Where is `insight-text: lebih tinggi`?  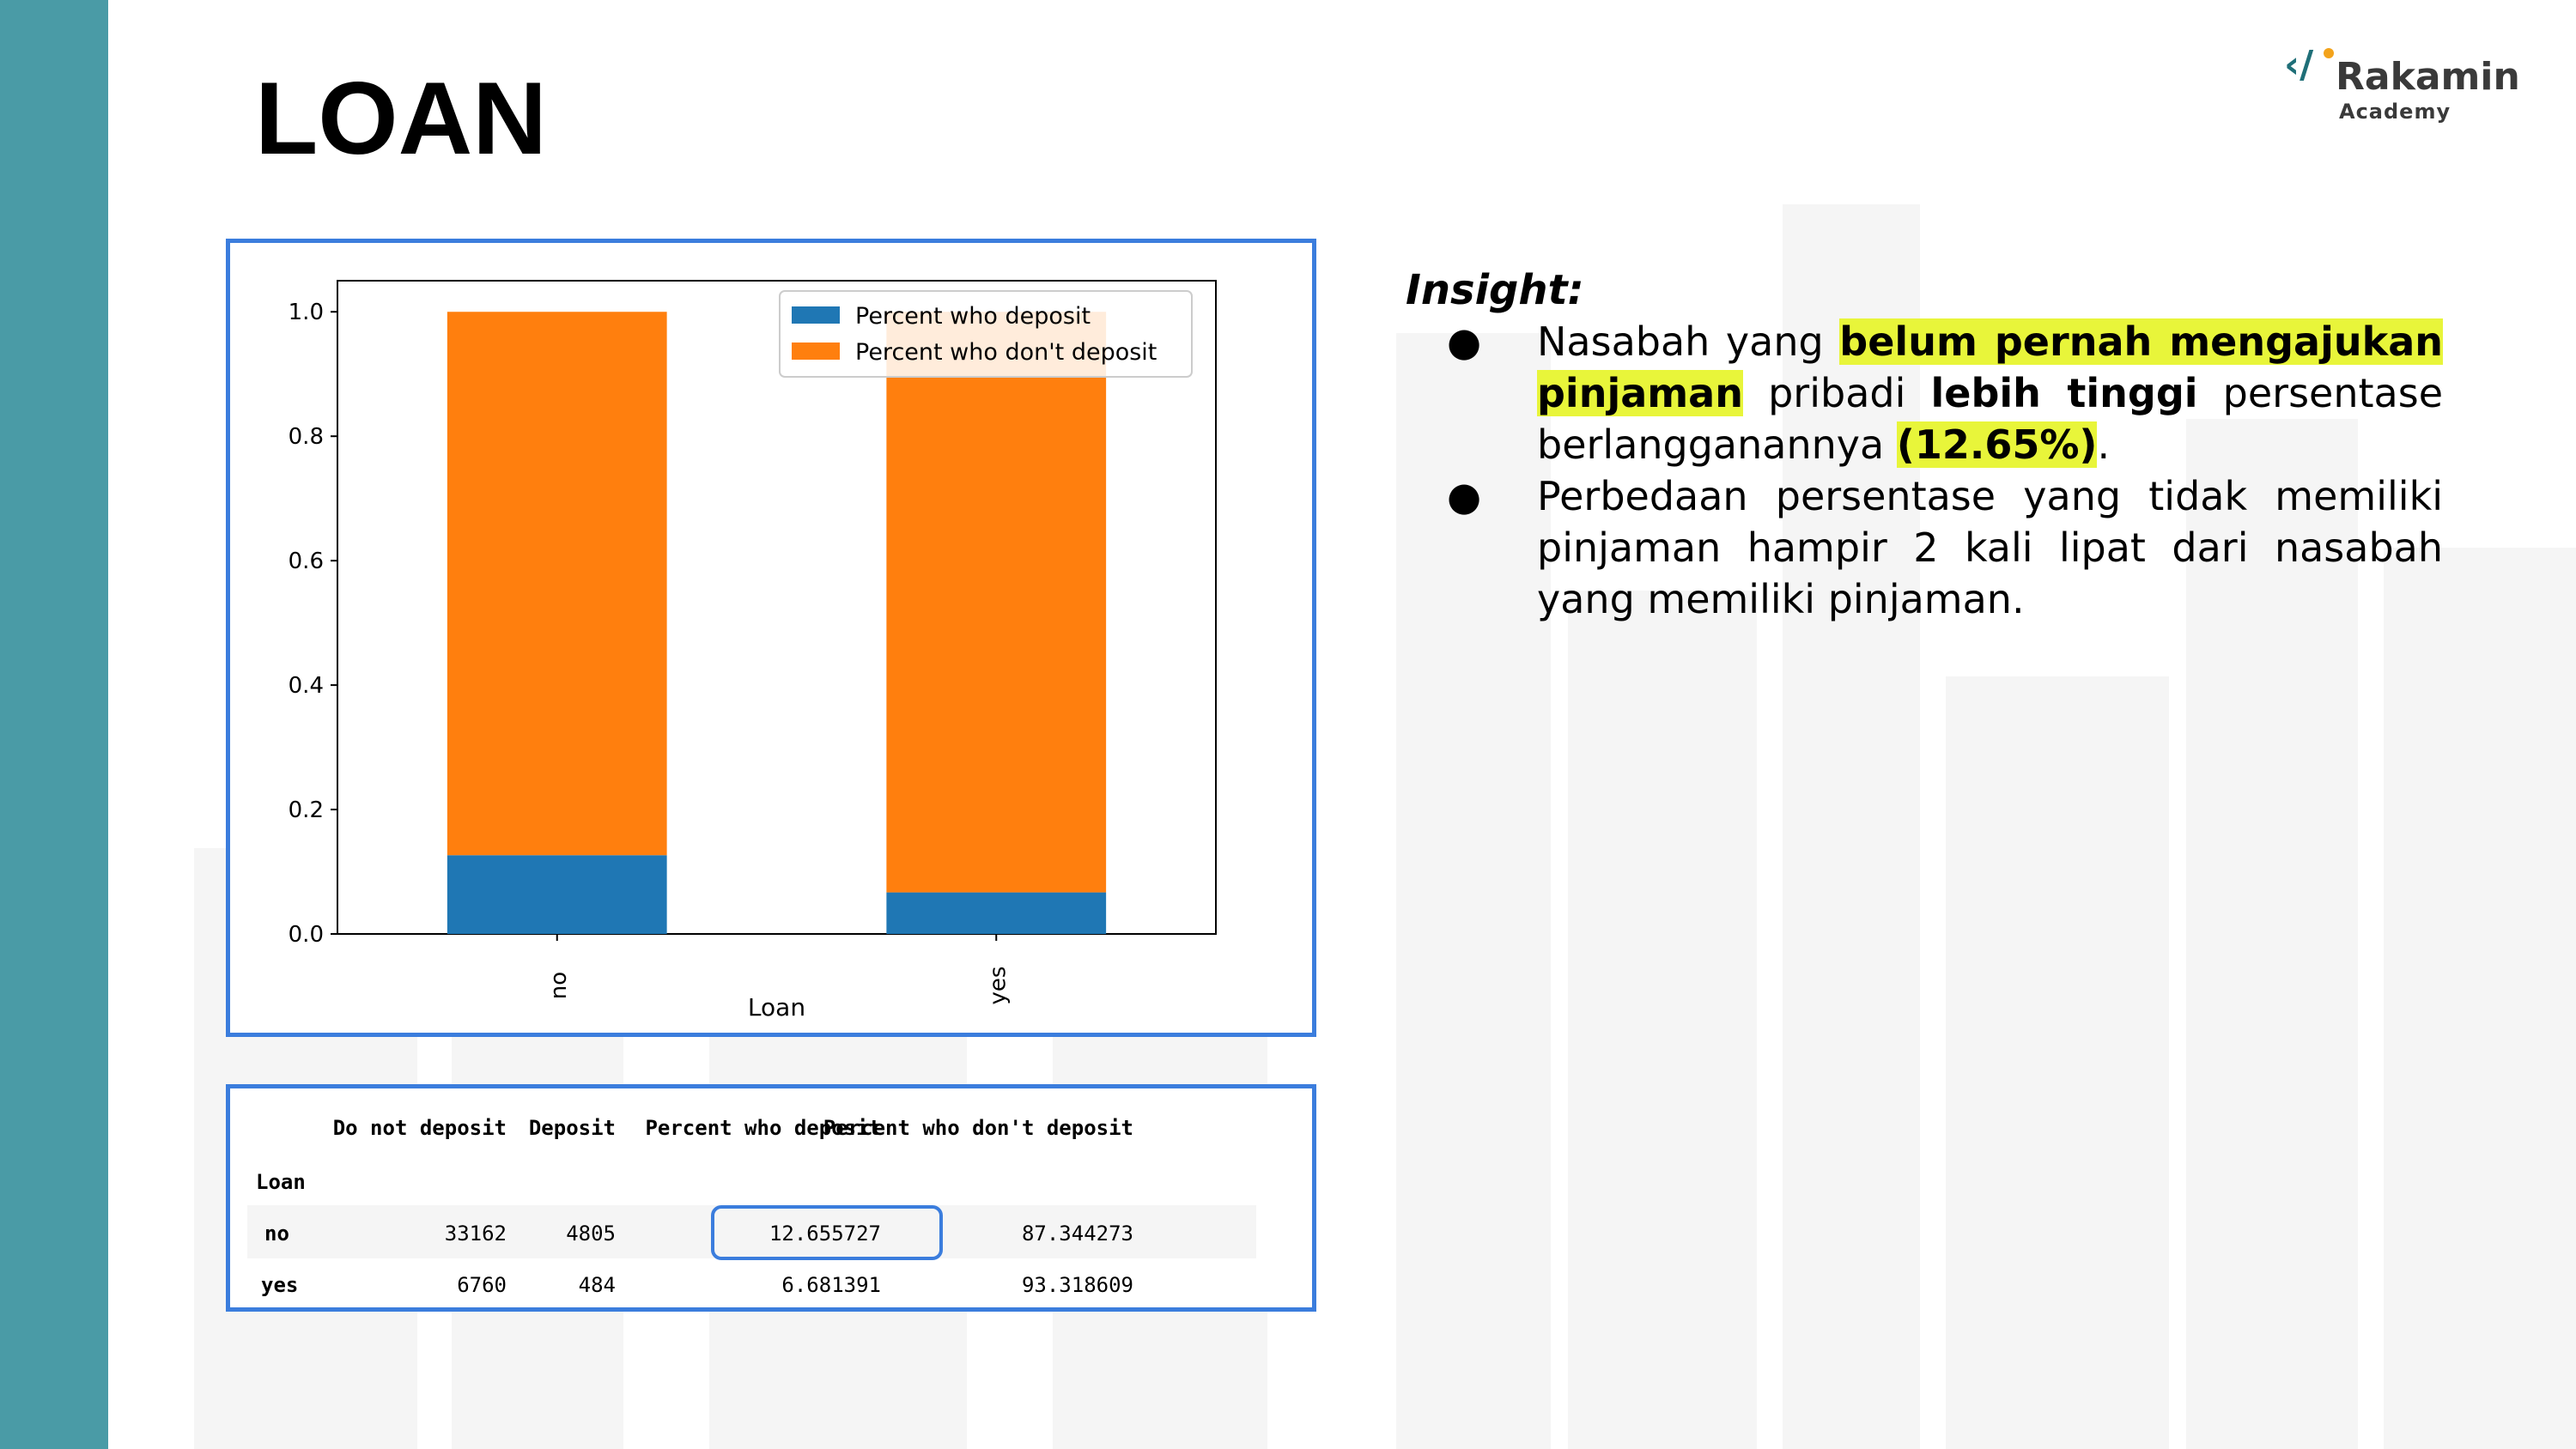
insight-text: lebih tinggi is located at coordinates (2064, 393).